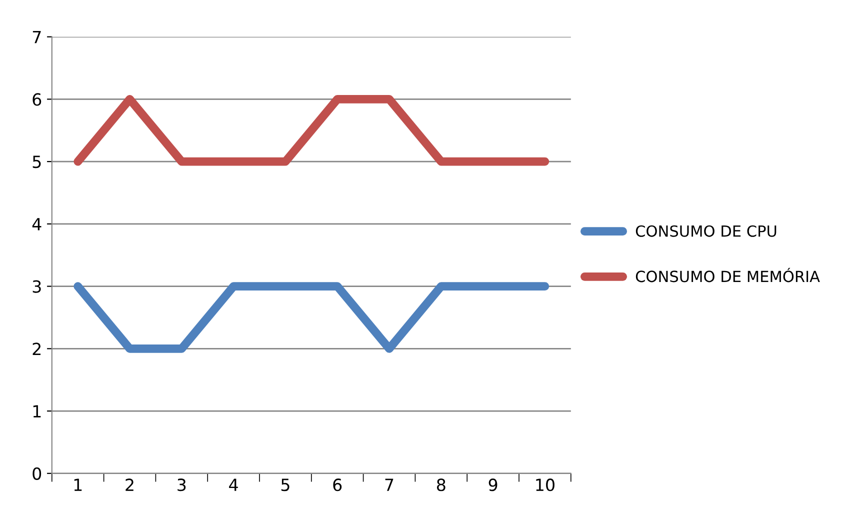  I want to click on x-tick-label: 8, so click(441, 485).